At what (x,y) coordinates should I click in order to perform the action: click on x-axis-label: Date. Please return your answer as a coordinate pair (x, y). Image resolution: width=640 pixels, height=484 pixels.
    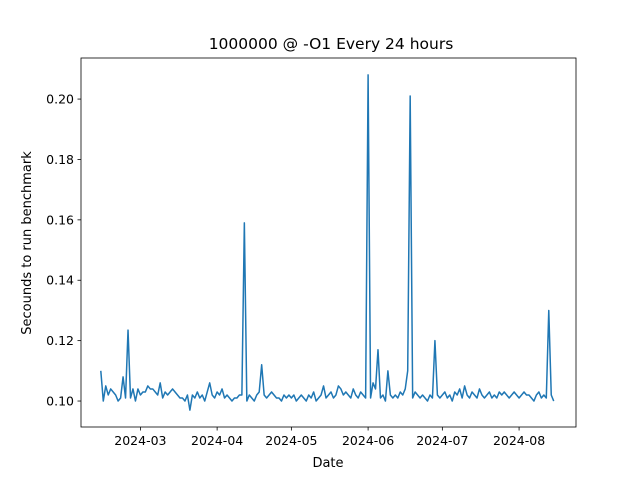
    Looking at the image, I should click on (327, 463).